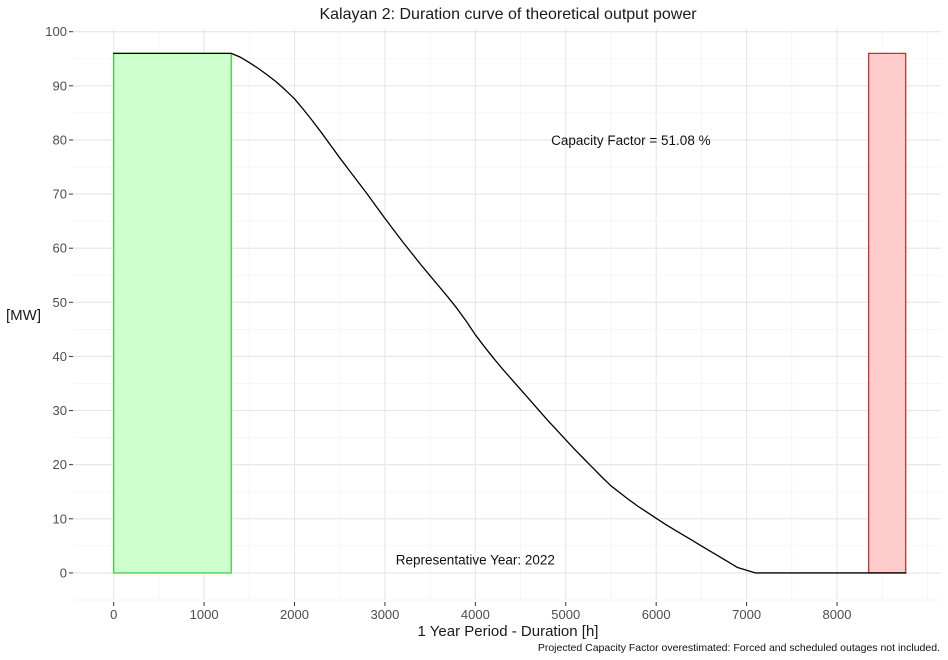  I want to click on y-tick-label: 20, so click(60, 464).